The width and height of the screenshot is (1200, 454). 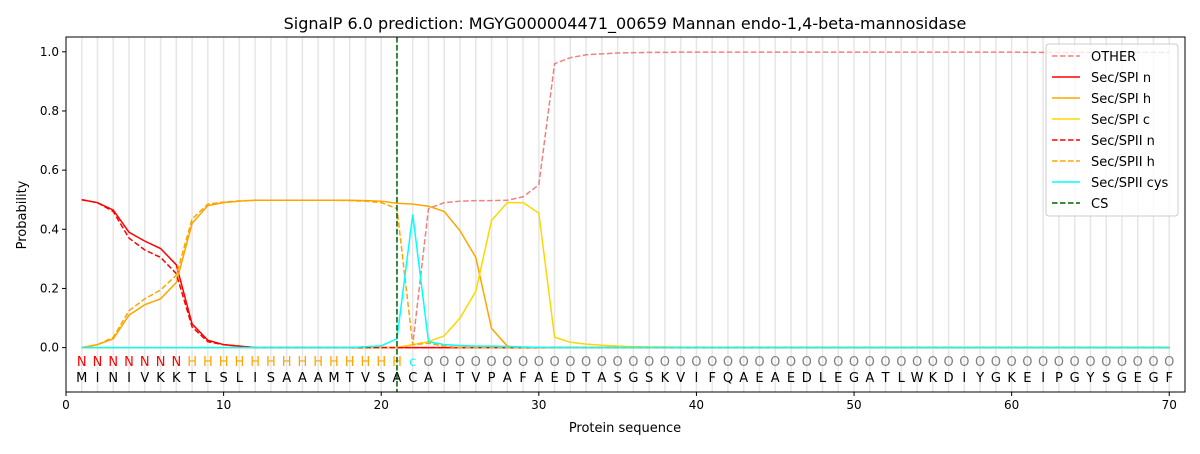 I want to click on legend-label: CS, so click(x=1099, y=204).